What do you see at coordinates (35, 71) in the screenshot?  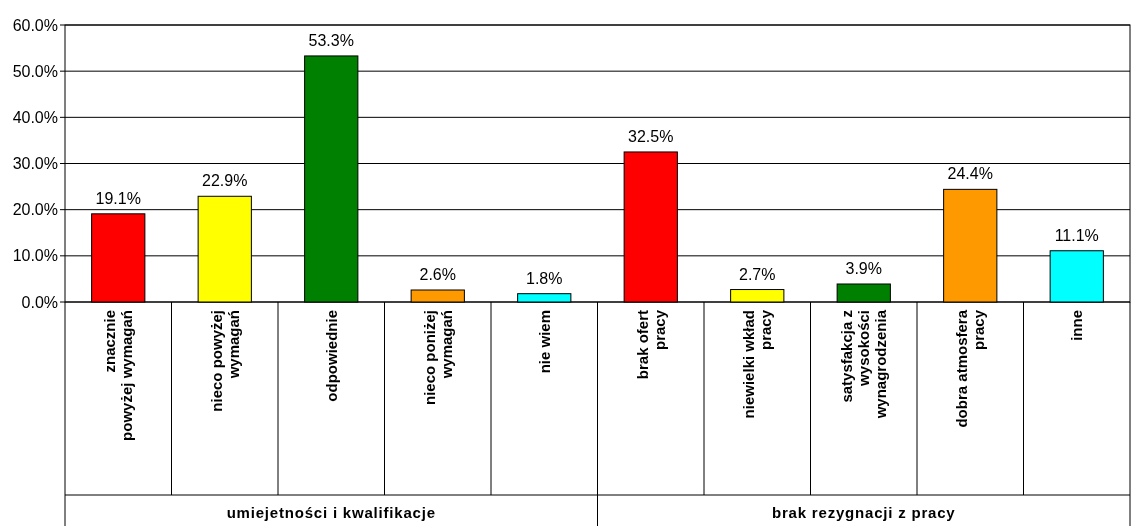 I see `y-tick-label: 50.0%` at bounding box center [35, 71].